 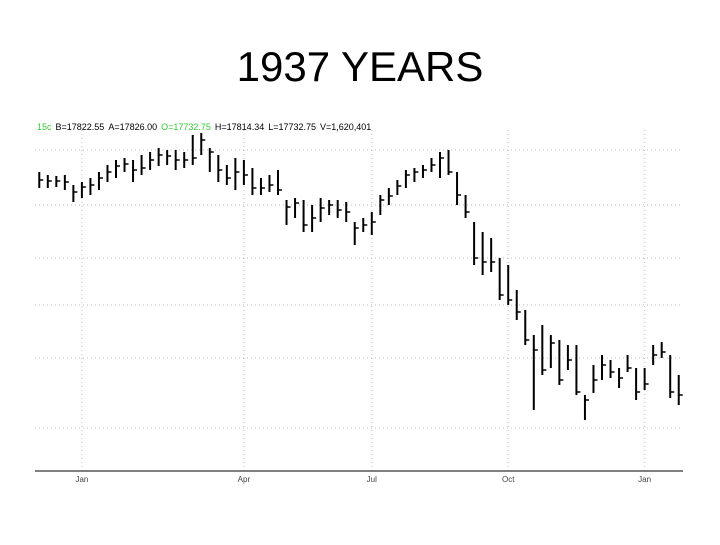 What do you see at coordinates (239, 127) in the screenshot?
I see `info-item: H=17814.34` at bounding box center [239, 127].